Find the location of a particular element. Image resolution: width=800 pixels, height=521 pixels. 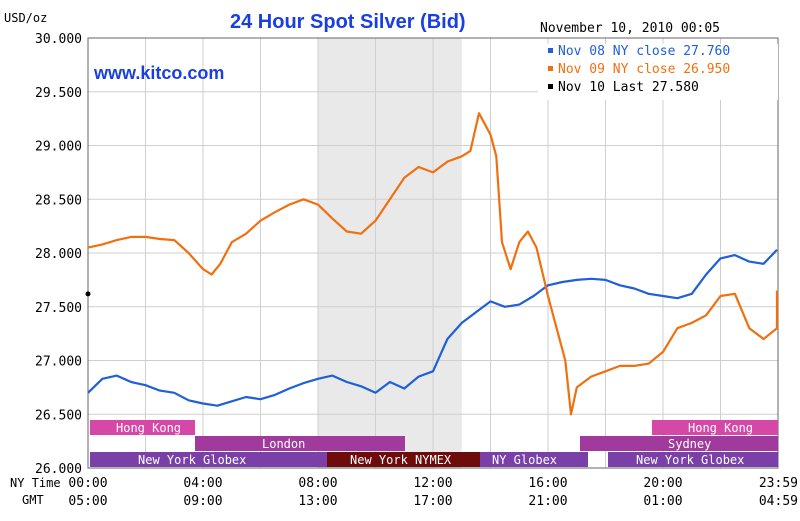

y-tick-label: 28.500 is located at coordinates (58, 200).